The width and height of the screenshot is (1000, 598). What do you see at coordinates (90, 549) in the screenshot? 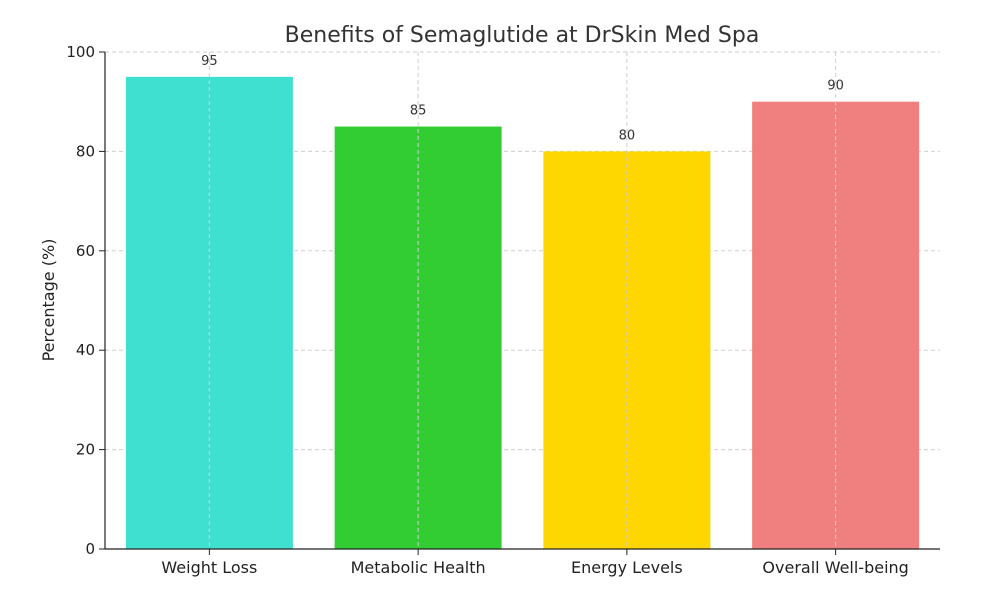
I see `y-tick-label: 0` at bounding box center [90, 549].